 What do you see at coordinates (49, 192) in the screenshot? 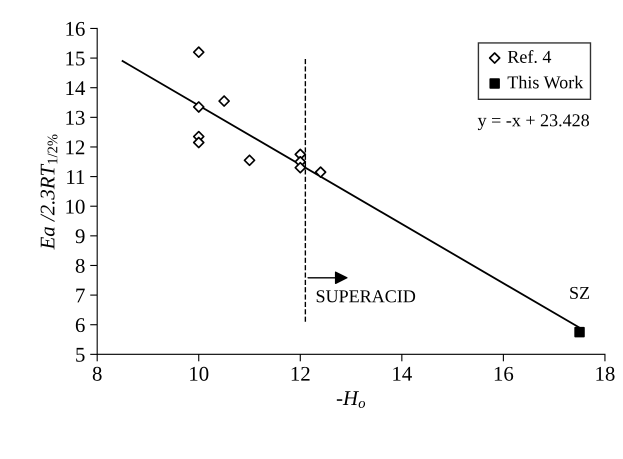
I see `y-axis-title: Ea /2.3RT$_{1/2%}$` at bounding box center [49, 192].